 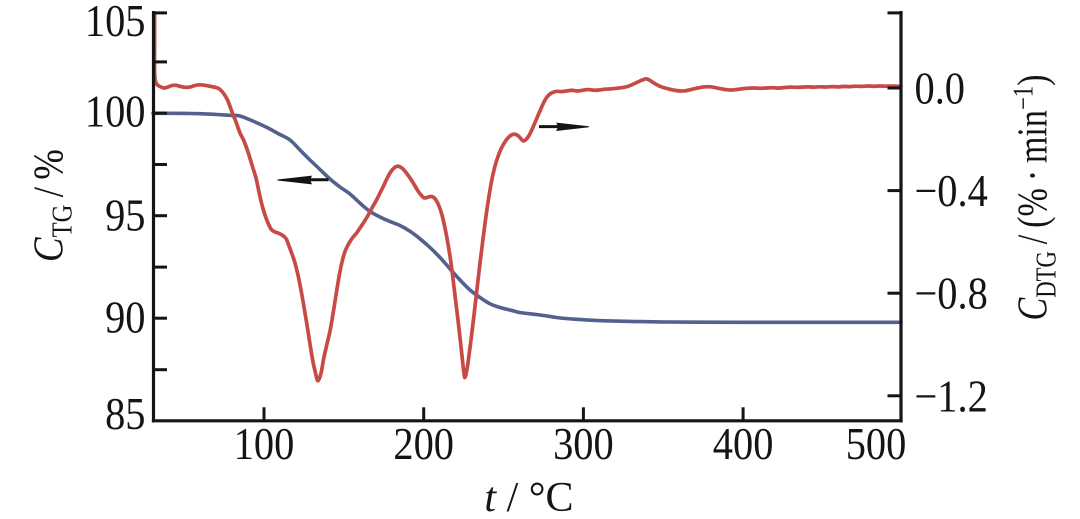 What do you see at coordinates (951, 192) in the screenshot?
I see `svg-text: −0.4` at bounding box center [951, 192].